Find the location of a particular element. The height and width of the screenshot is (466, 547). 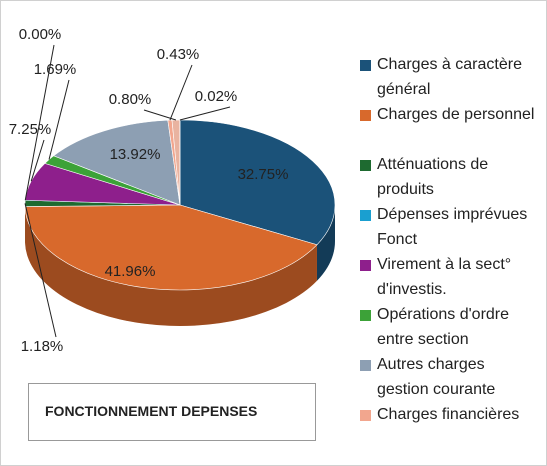

legend-item: Virement à la sect° d'investis. is located at coordinates (450, 277).